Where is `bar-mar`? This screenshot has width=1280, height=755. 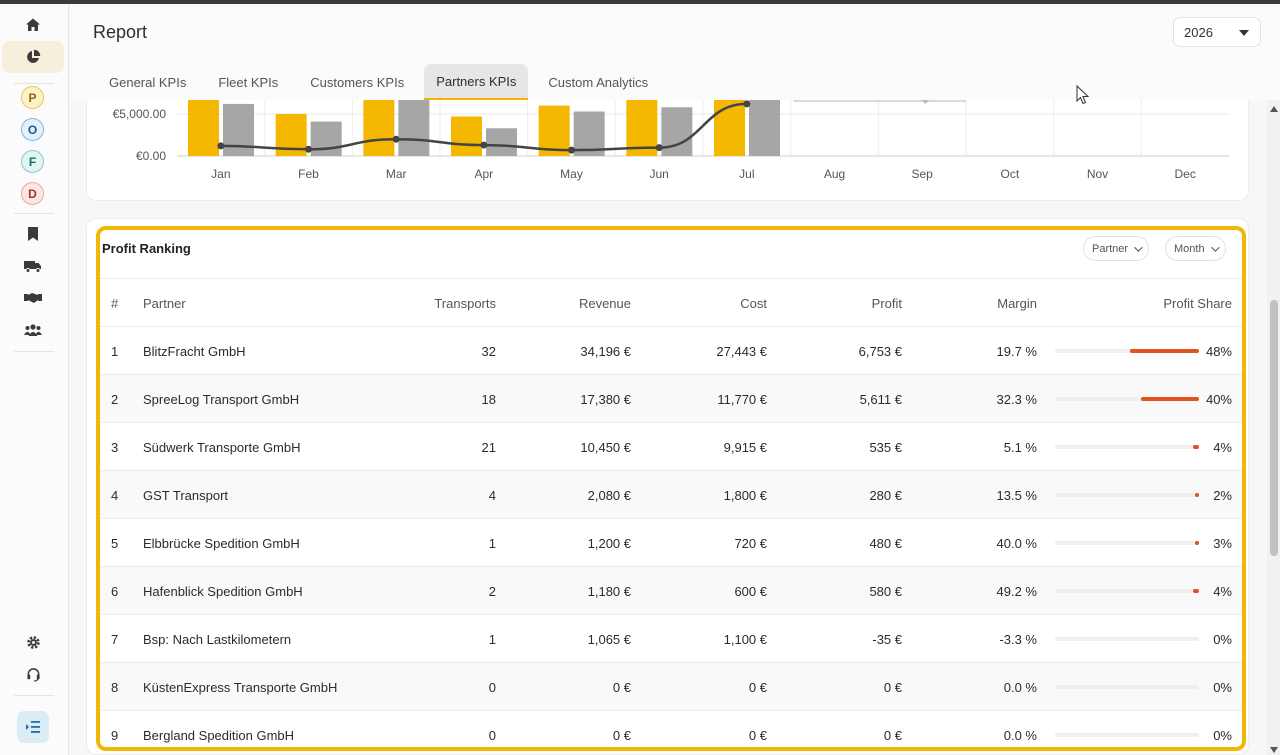 bar-mar is located at coordinates (414, 128).